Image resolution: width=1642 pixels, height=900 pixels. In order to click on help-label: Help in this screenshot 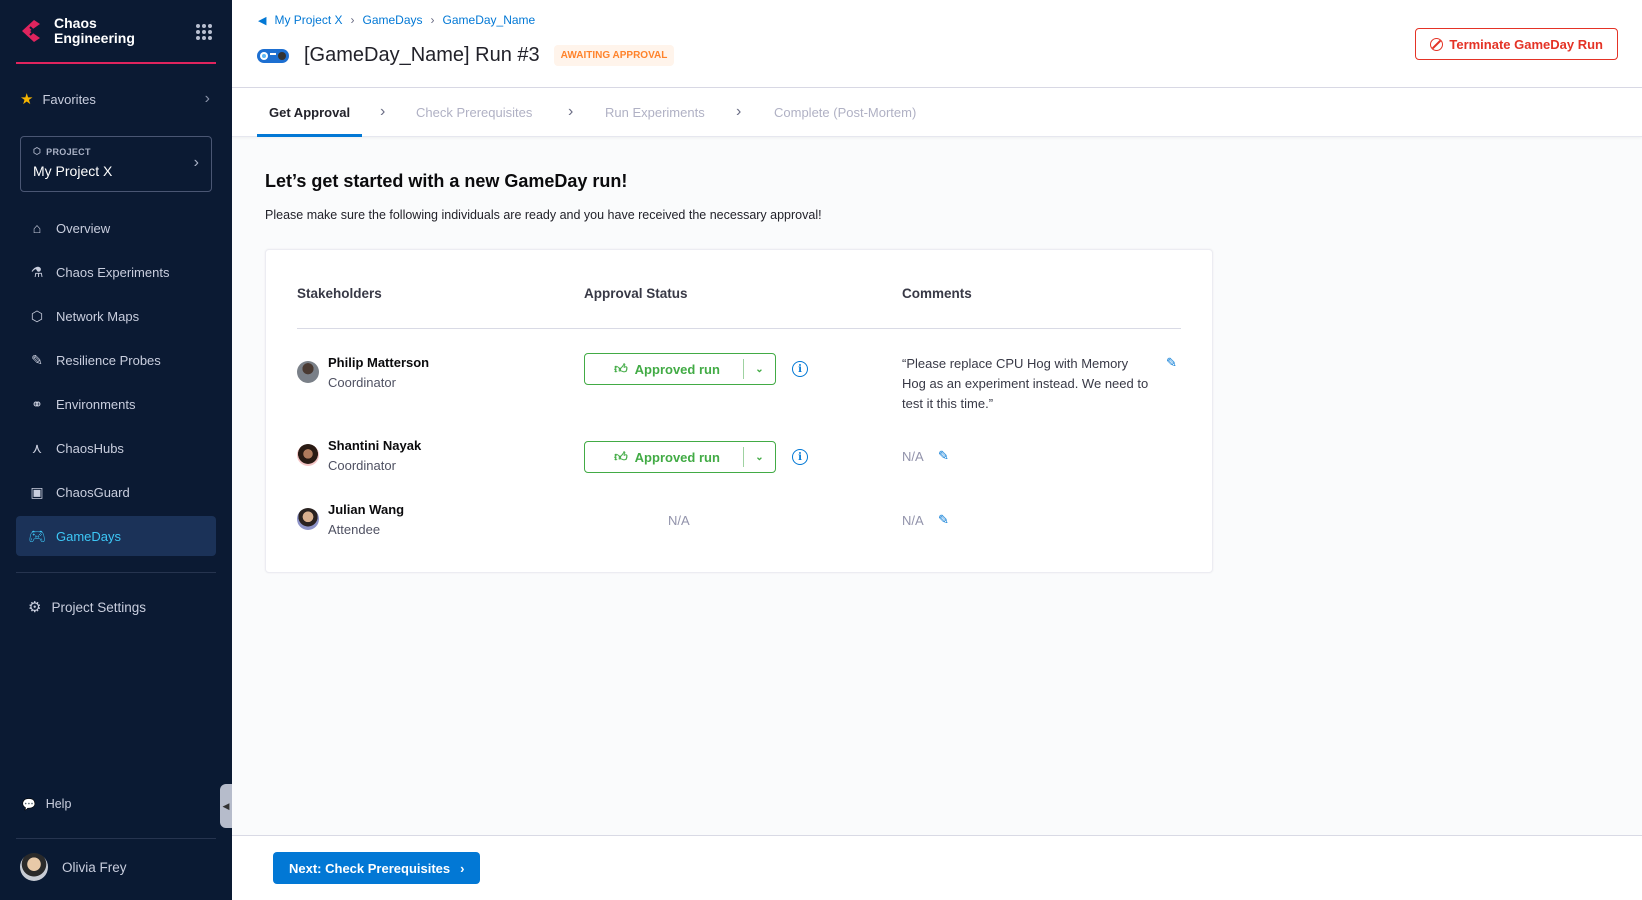, I will do `click(58, 804)`.